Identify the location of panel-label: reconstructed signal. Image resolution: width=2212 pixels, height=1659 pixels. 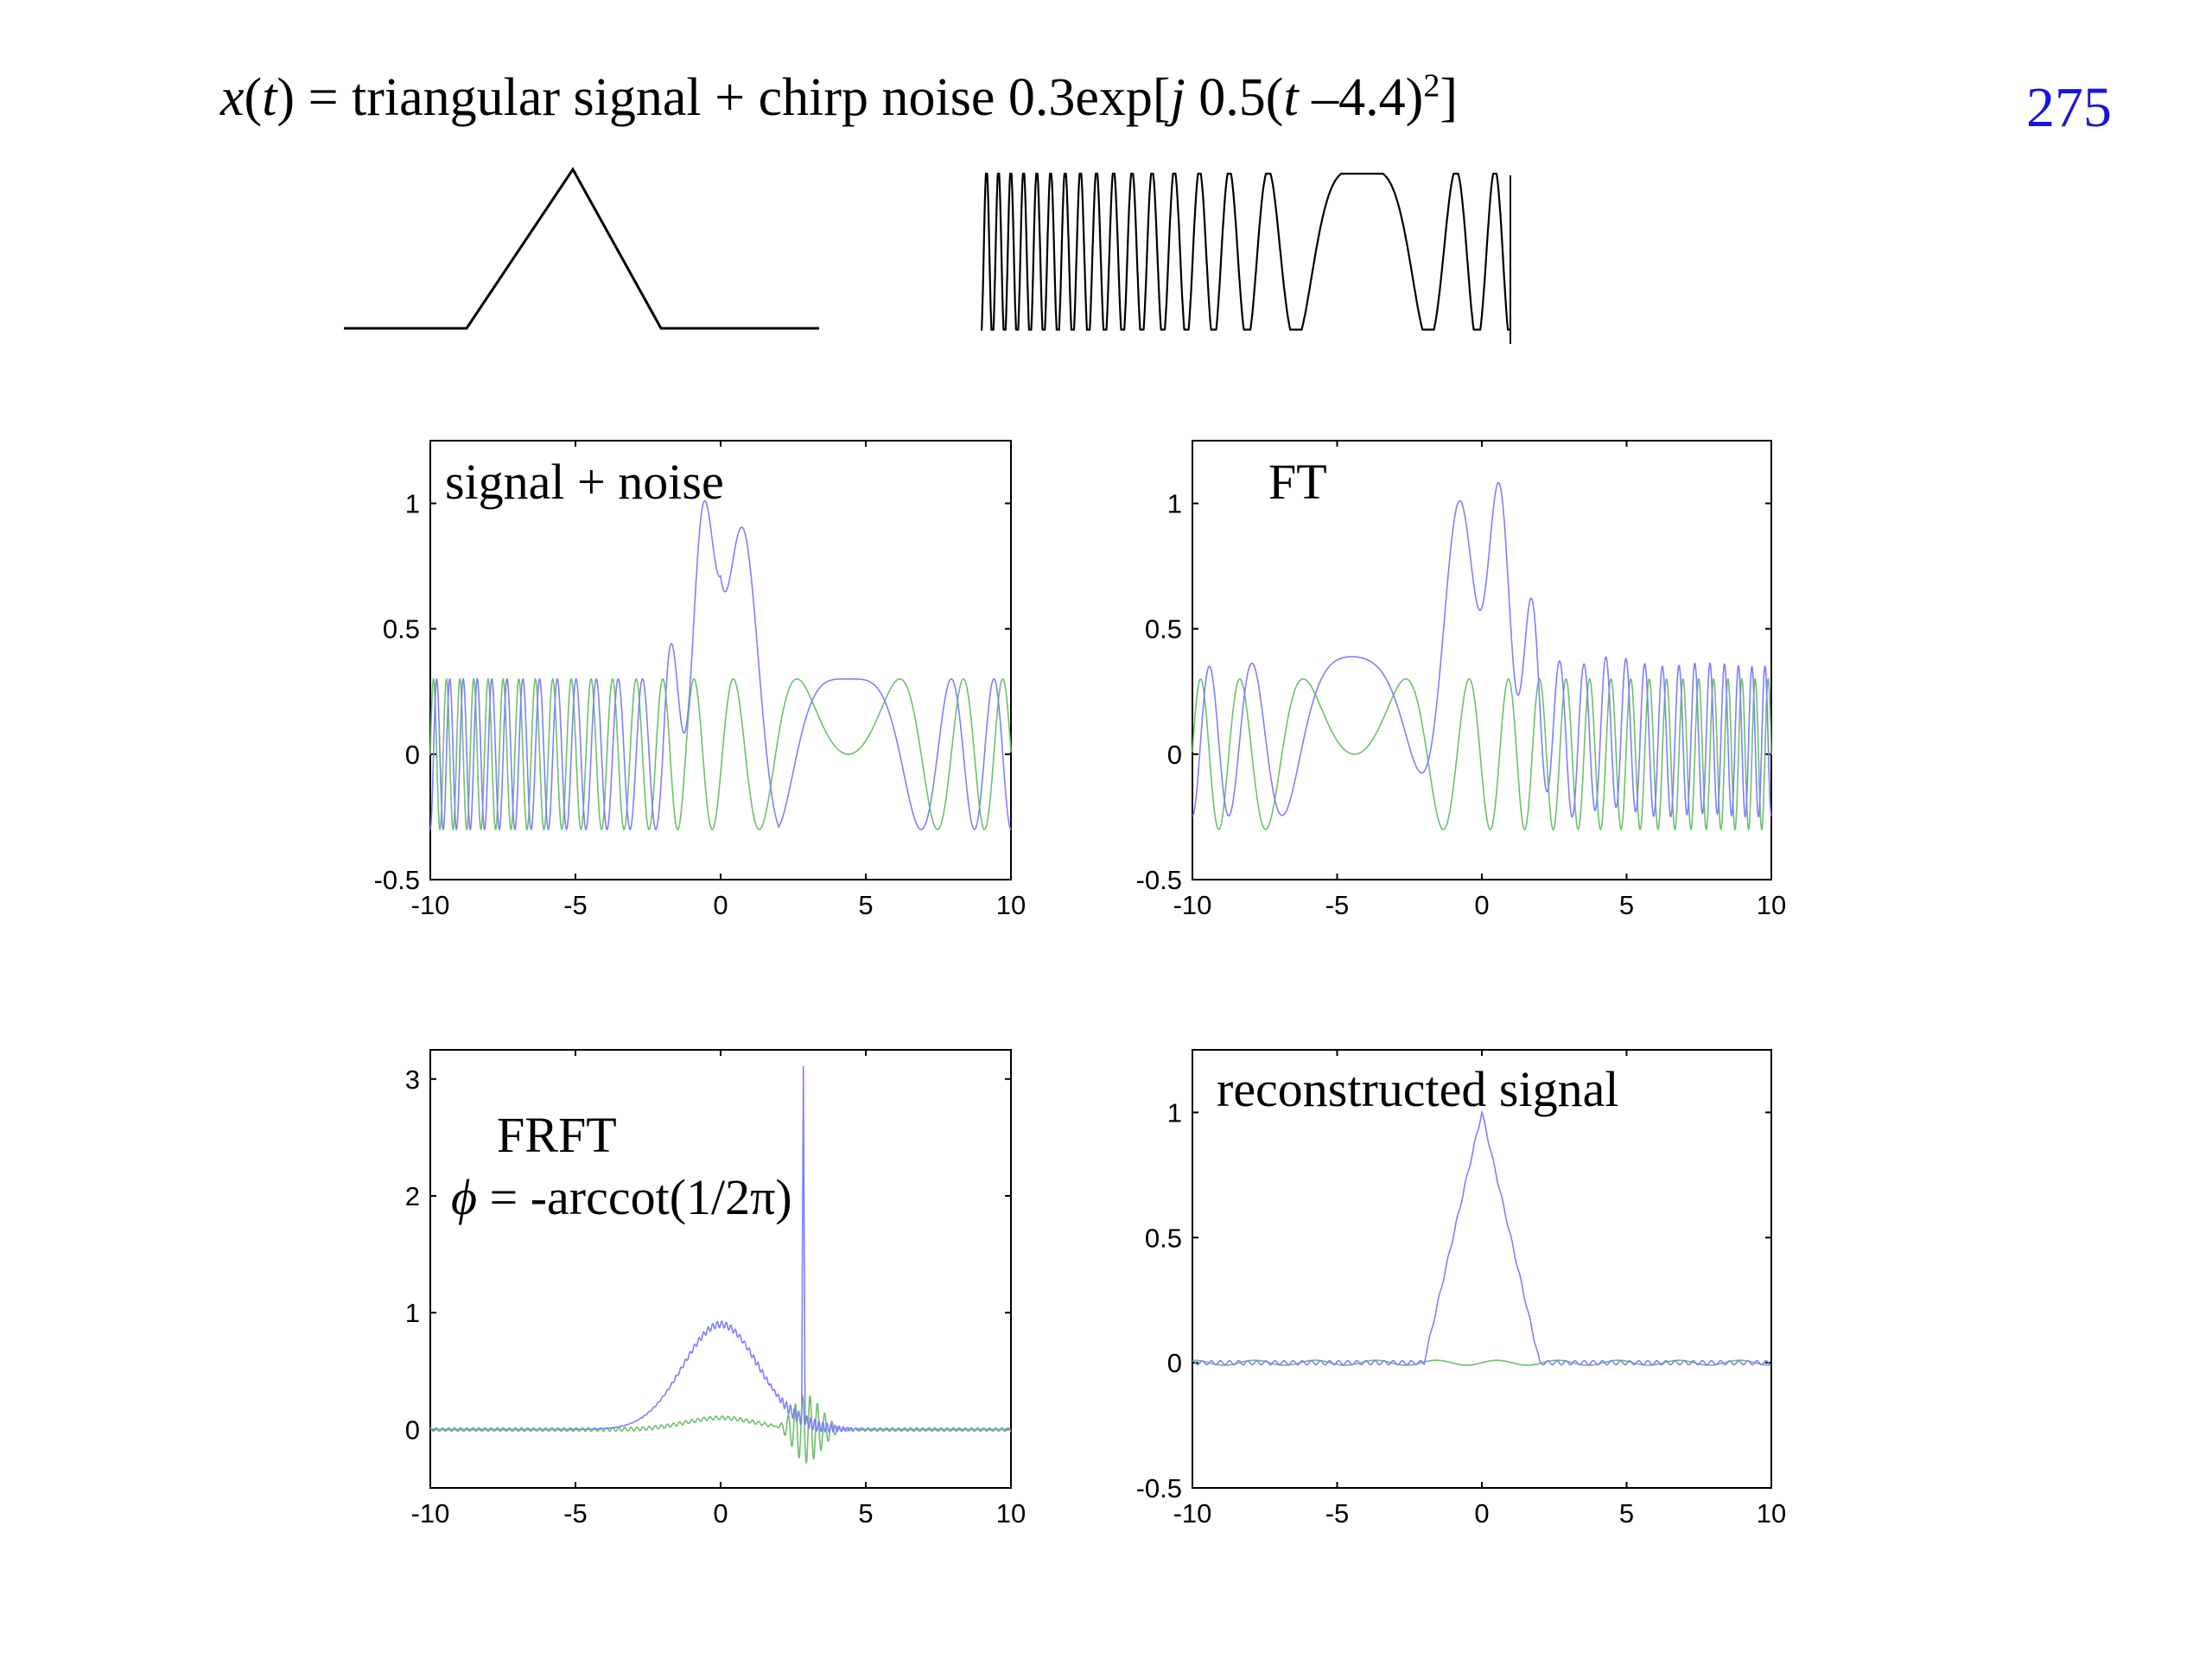
(1417, 1089).